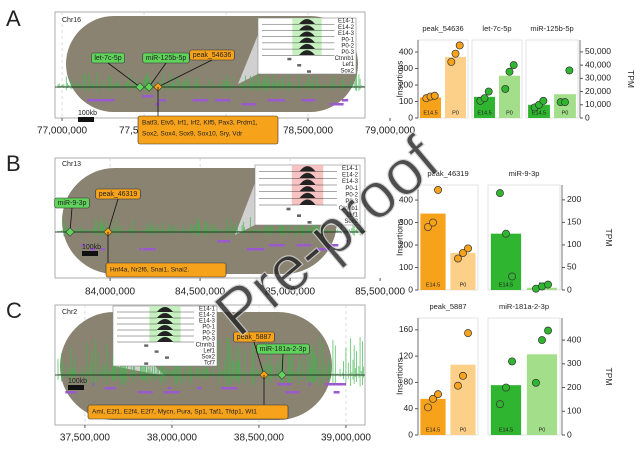 This screenshot has width=643, height=452. What do you see at coordinates (406, 84) in the screenshot?
I see `y-tick-label: 200` at bounding box center [406, 84].